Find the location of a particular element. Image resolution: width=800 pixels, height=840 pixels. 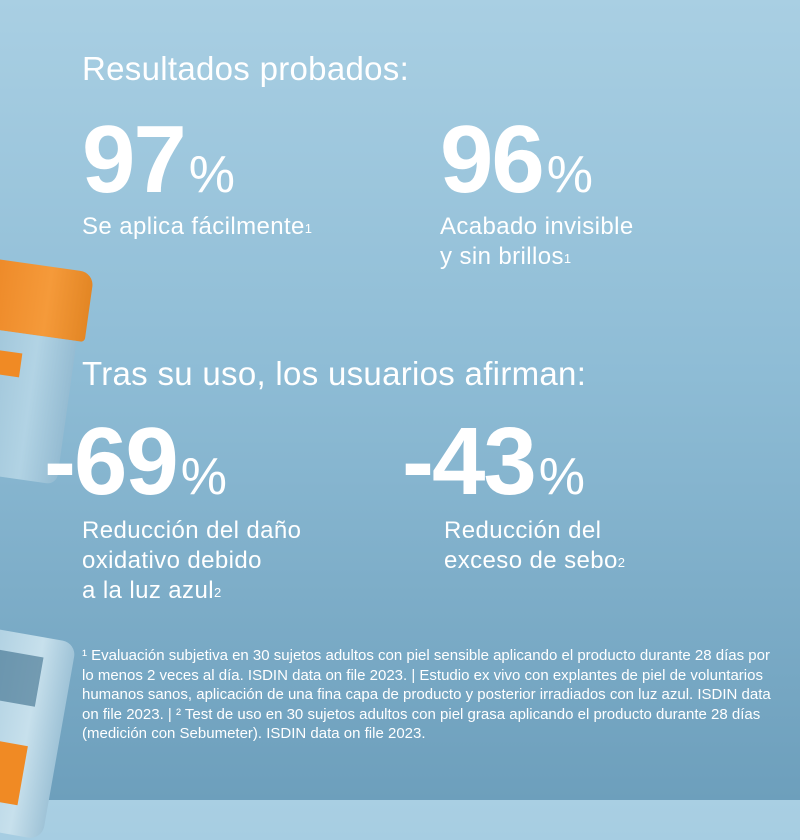

stat-value: 97 is located at coordinates (134, 159).